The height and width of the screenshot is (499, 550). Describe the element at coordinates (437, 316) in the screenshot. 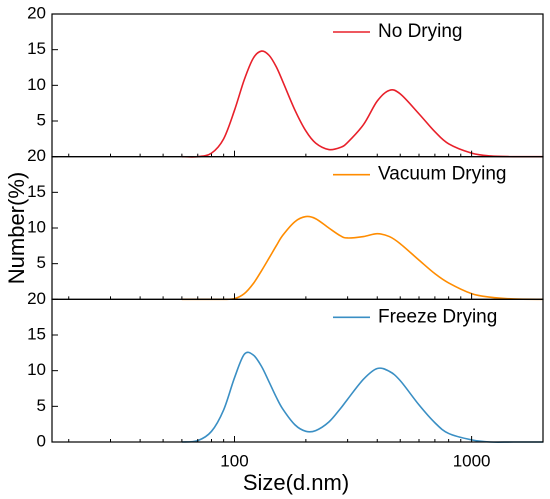

I see `legend-label: Freeze Drying` at that location.